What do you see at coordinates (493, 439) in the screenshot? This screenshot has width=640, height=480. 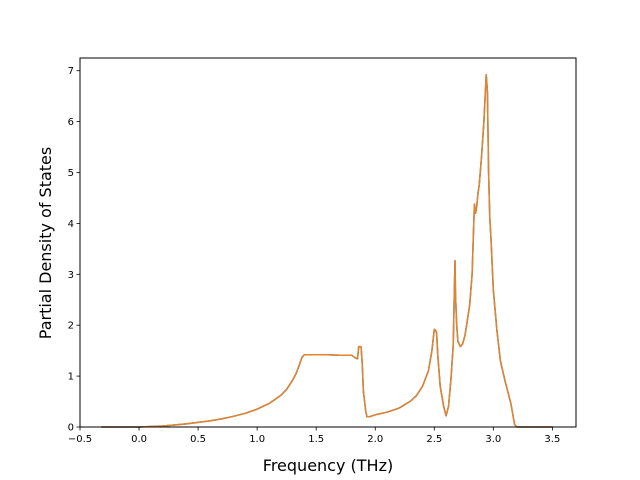 I see `x-tick-label: 3.0` at bounding box center [493, 439].